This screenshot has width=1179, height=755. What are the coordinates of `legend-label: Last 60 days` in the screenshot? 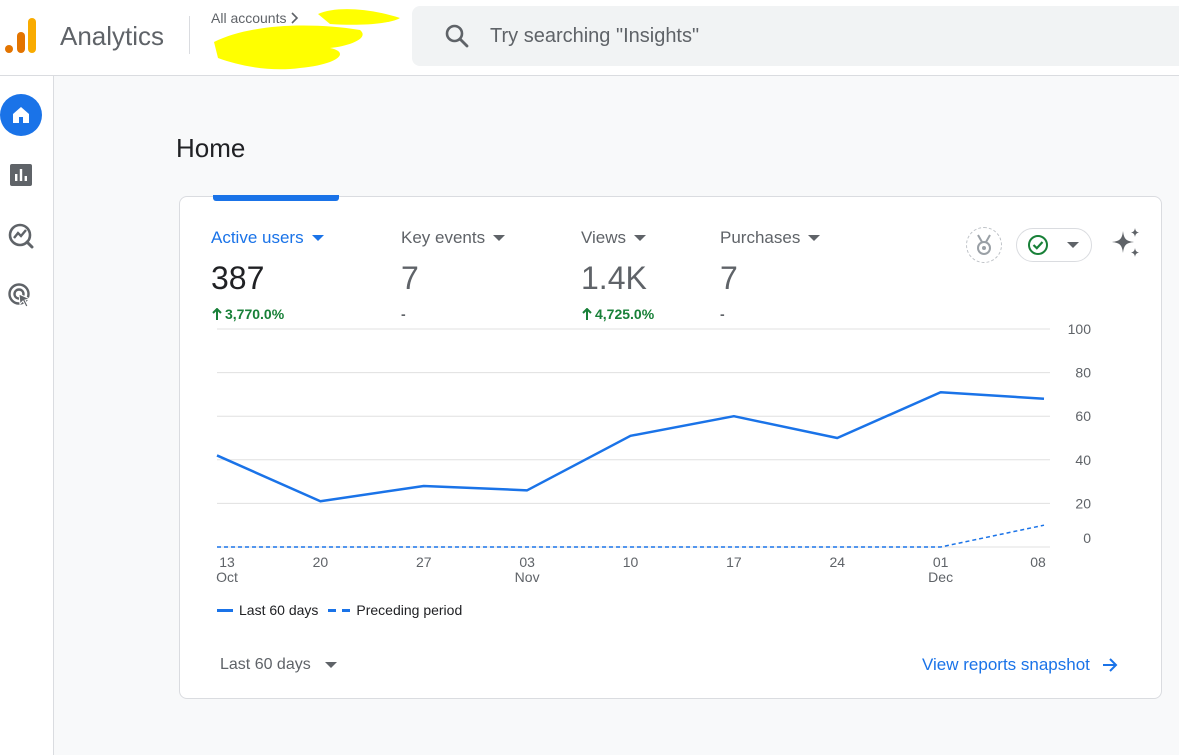 It's located at (279, 610).